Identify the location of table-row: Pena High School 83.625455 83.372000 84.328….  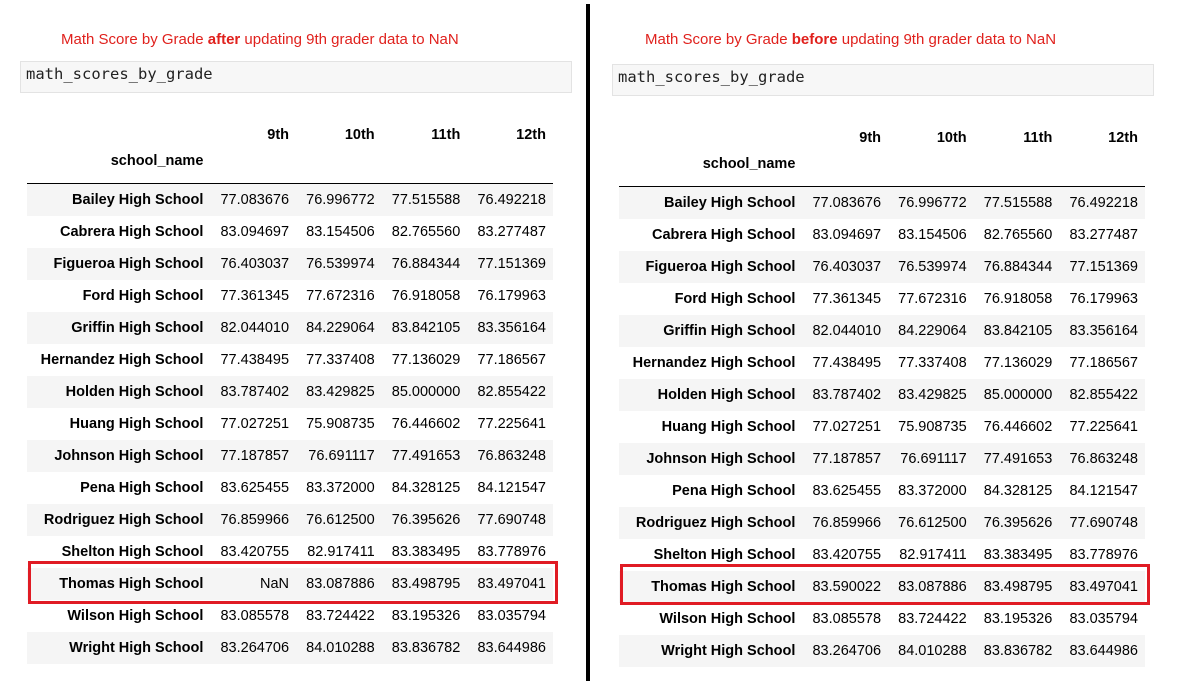
(290, 488).